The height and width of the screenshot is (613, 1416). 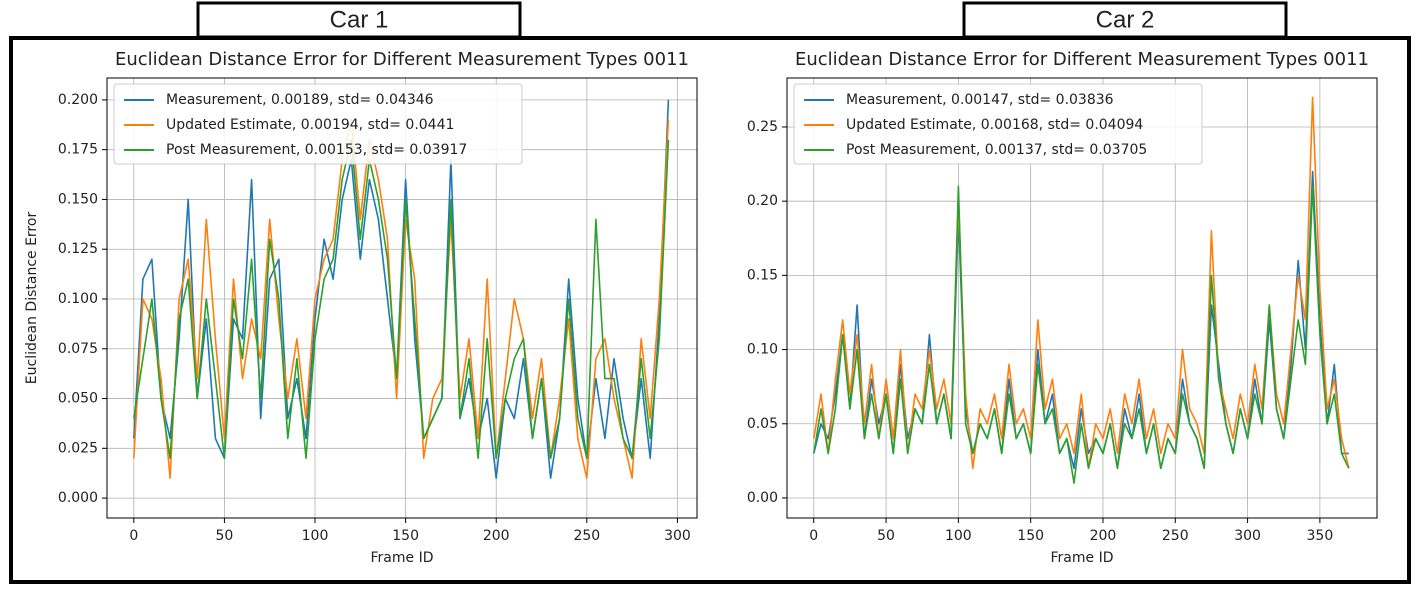 What do you see at coordinates (32, 298) in the screenshot?
I see `y-axis-label: Euclidean Distance Error` at bounding box center [32, 298].